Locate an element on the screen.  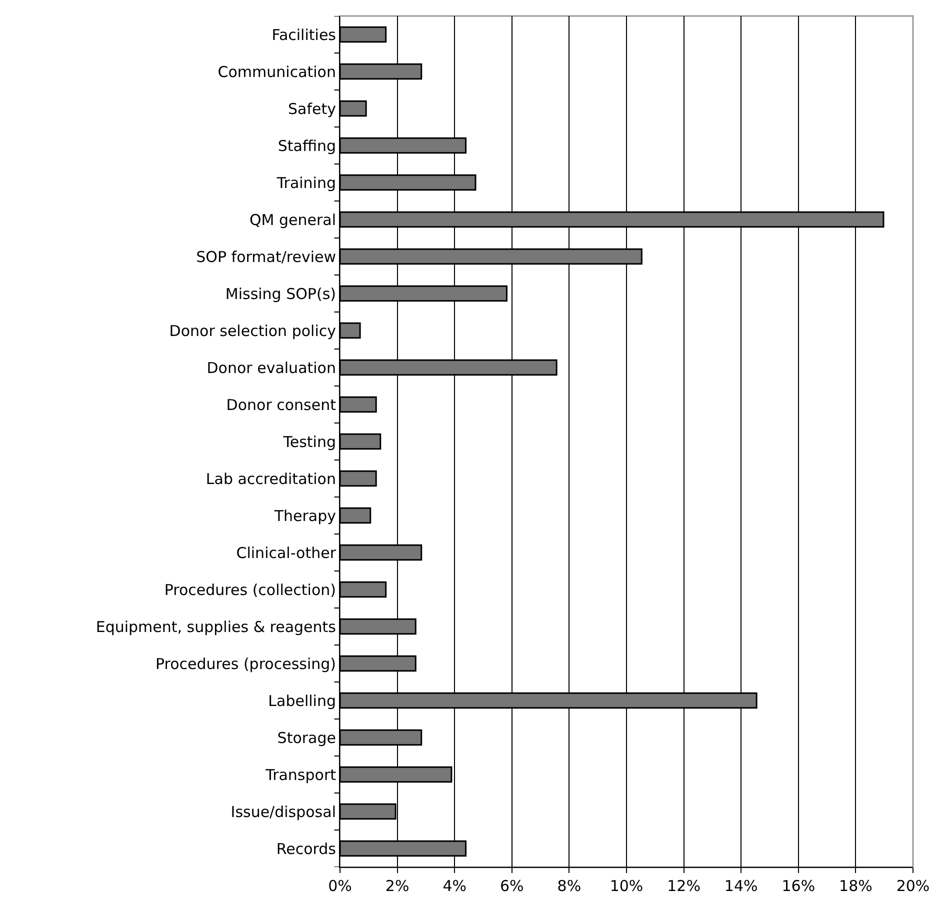
y-tick-label: Lab accreditation is located at coordinates (271, 479).